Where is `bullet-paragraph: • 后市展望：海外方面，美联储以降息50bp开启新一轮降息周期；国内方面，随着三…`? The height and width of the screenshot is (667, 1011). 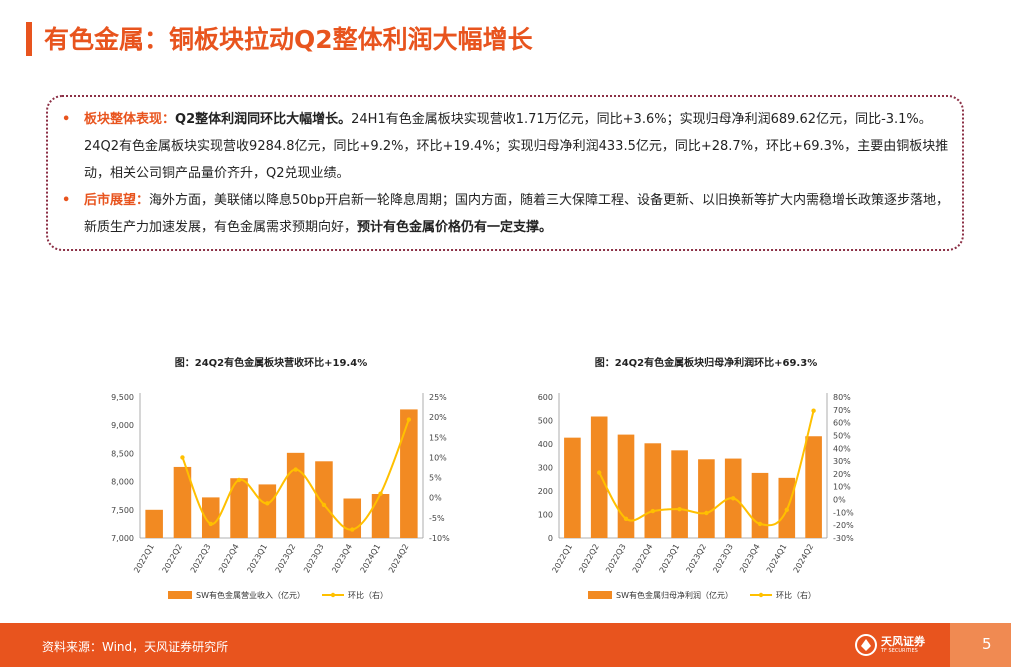
bullet-paragraph: • 后市展望：海外方面，美联储以降息50bp开启新一轮降息周期；国内方面，随着三… is located at coordinates (507, 214).